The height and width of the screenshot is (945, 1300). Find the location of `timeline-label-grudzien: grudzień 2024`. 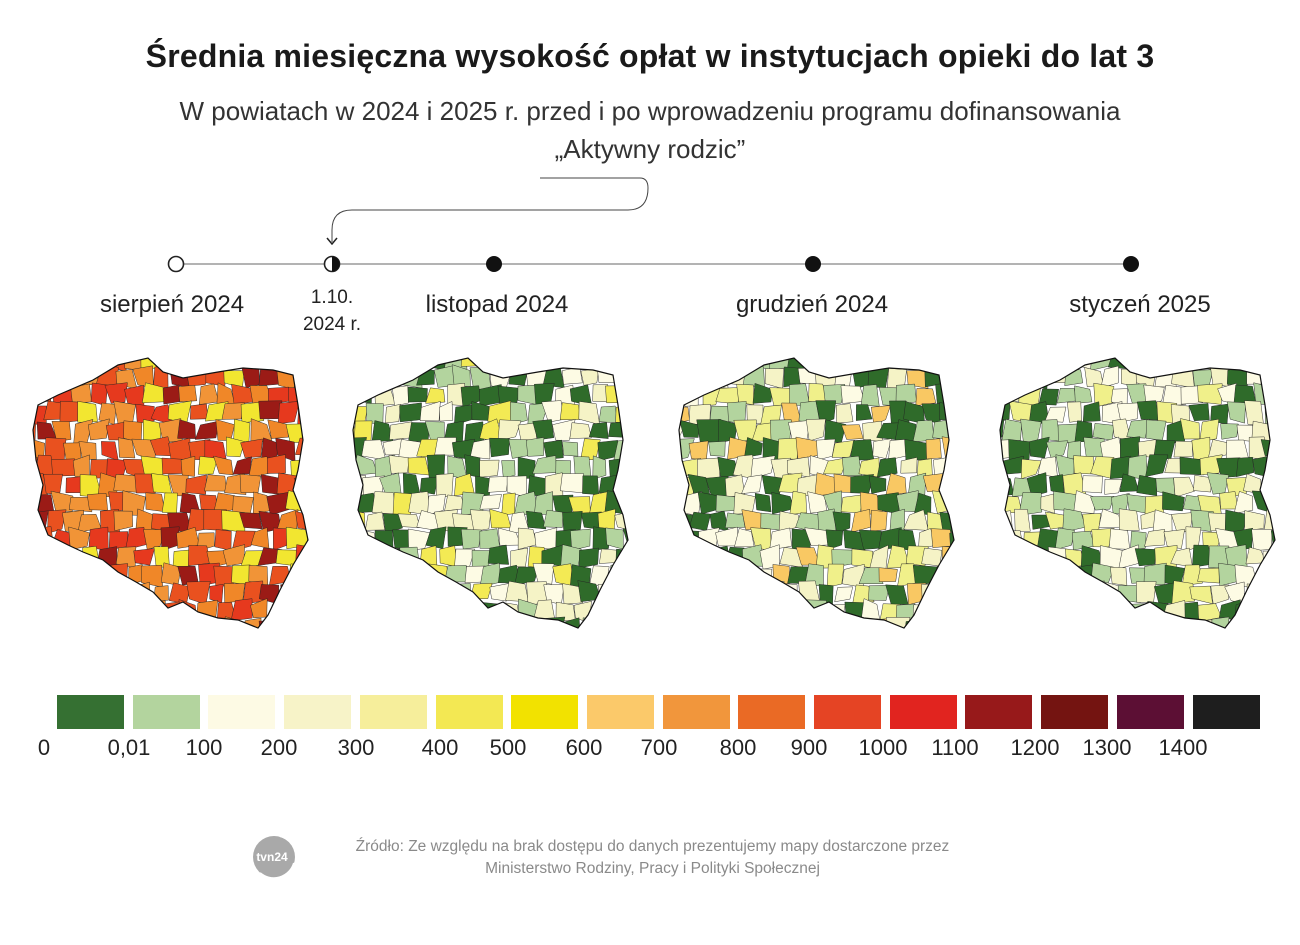

timeline-label-grudzien: grudzień 2024 is located at coordinates (812, 304).